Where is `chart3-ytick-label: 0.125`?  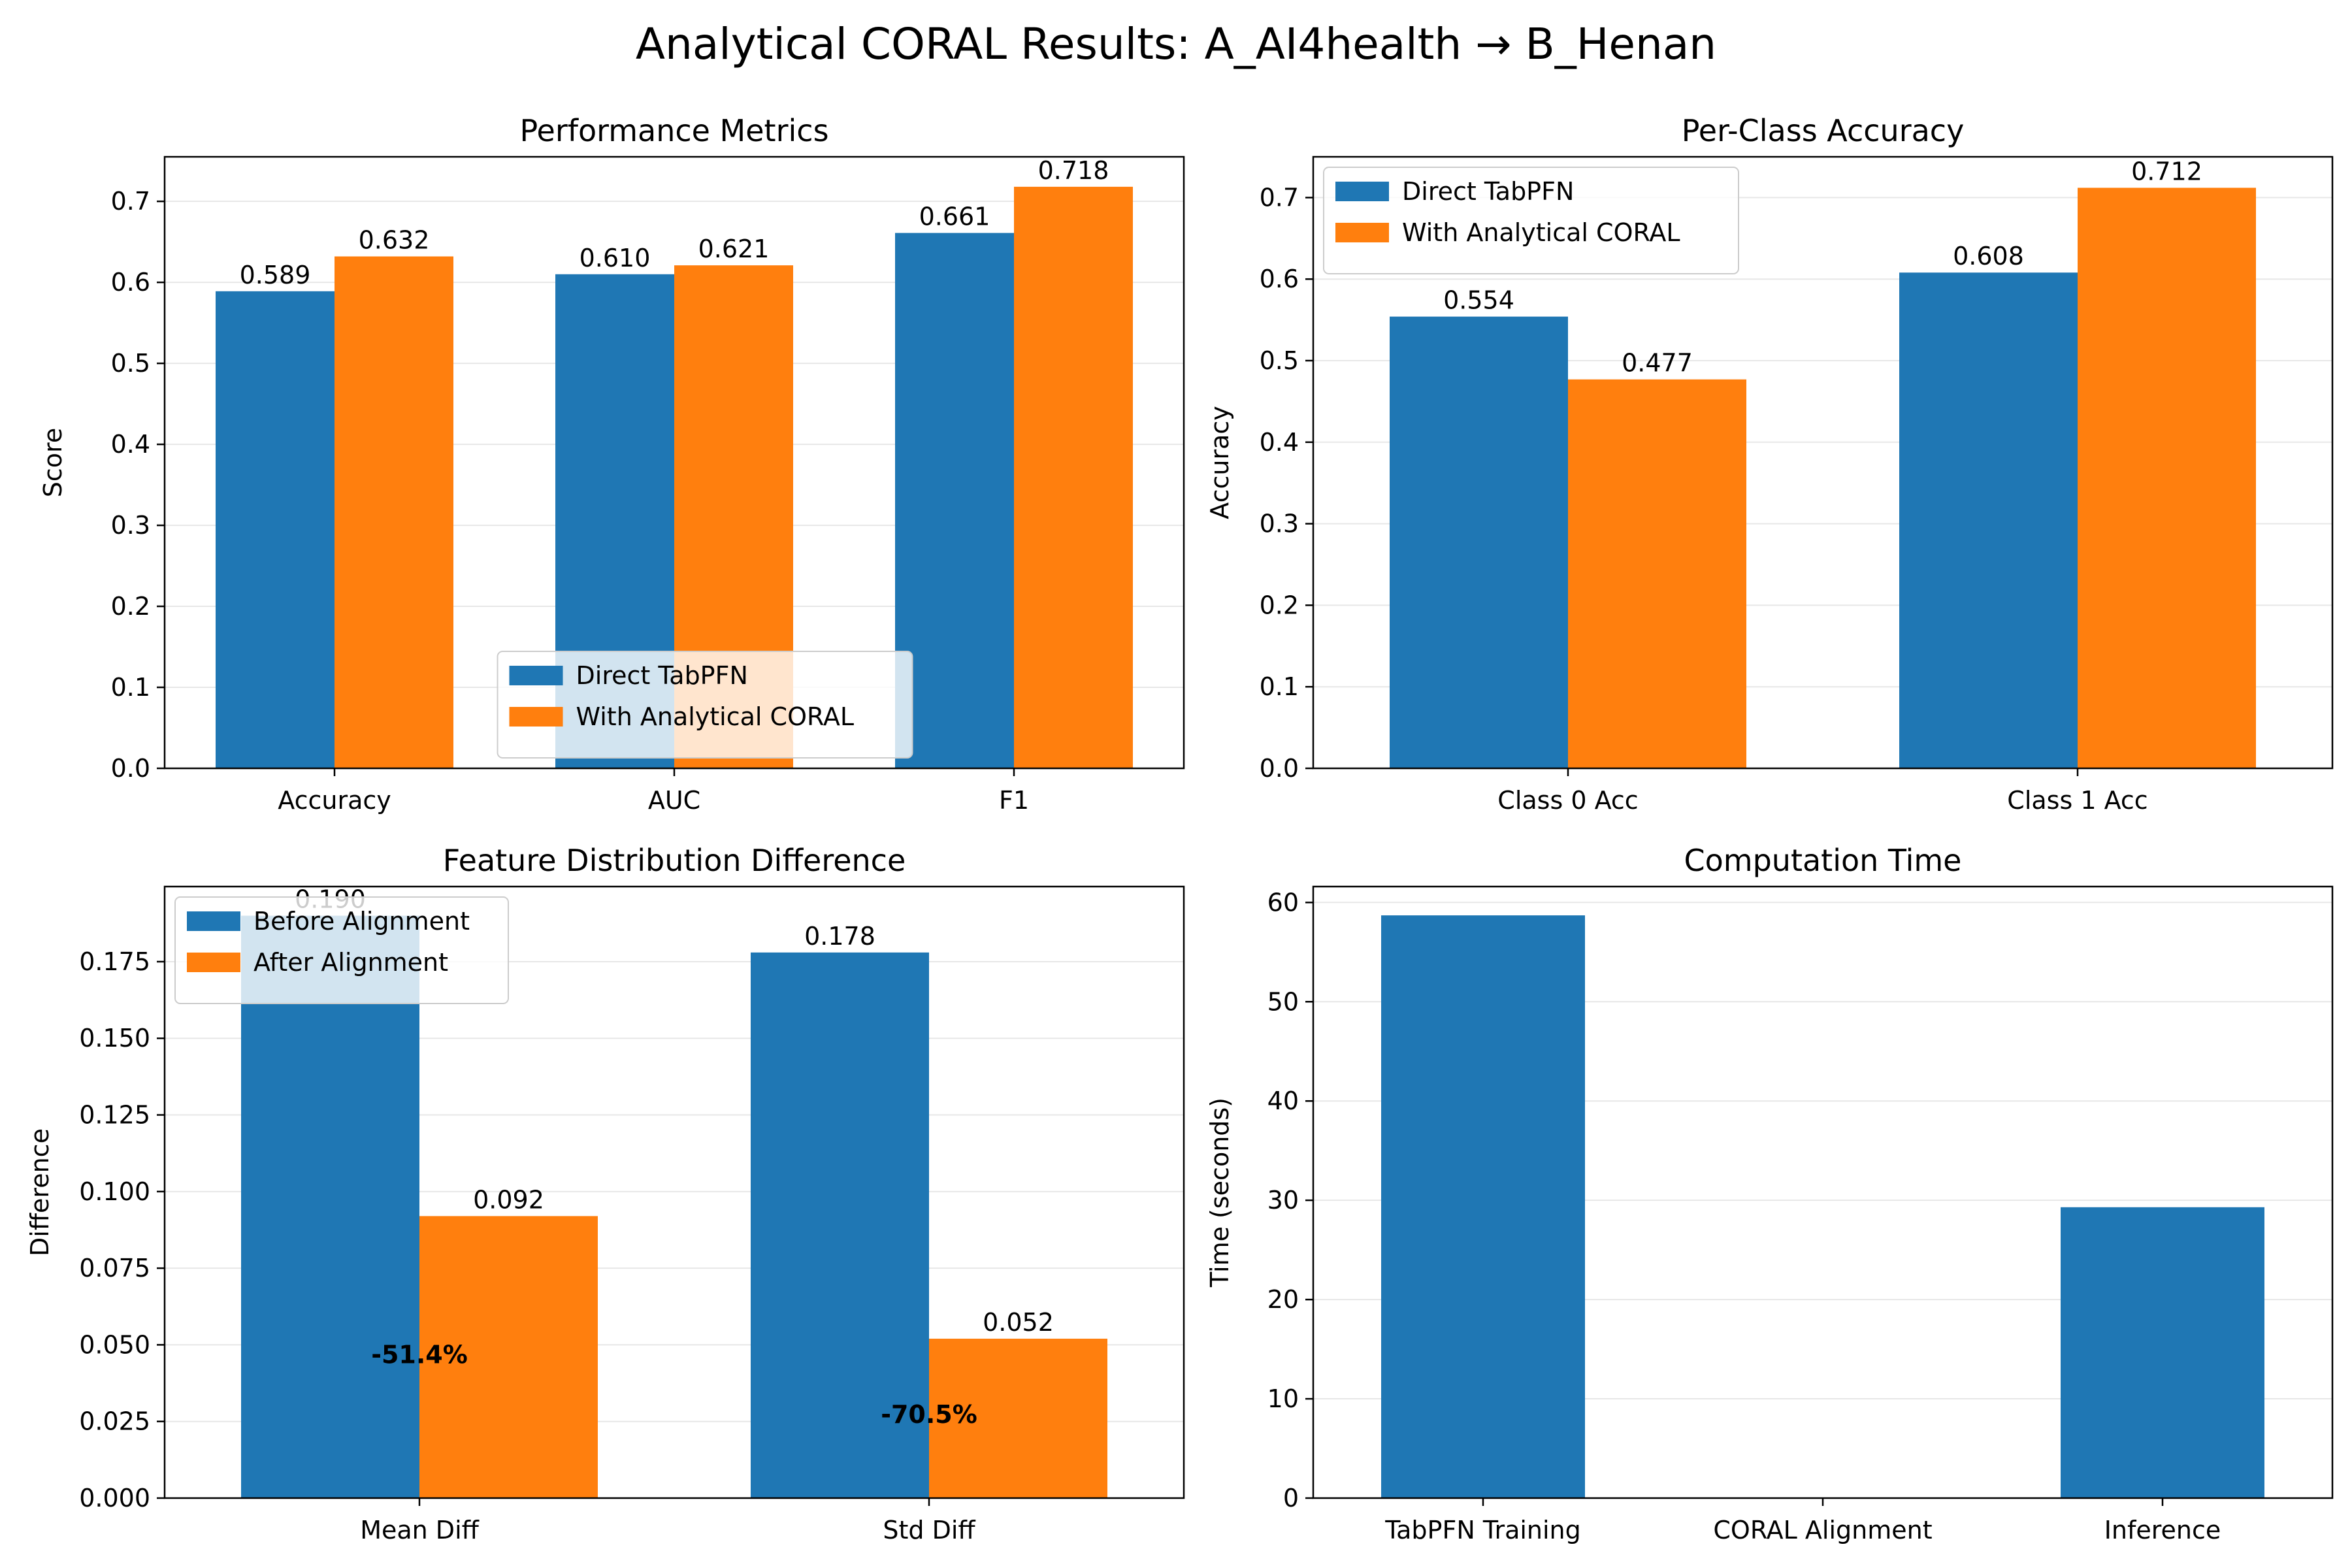
chart3-ytick-label: 0.125 is located at coordinates (114, 1115).